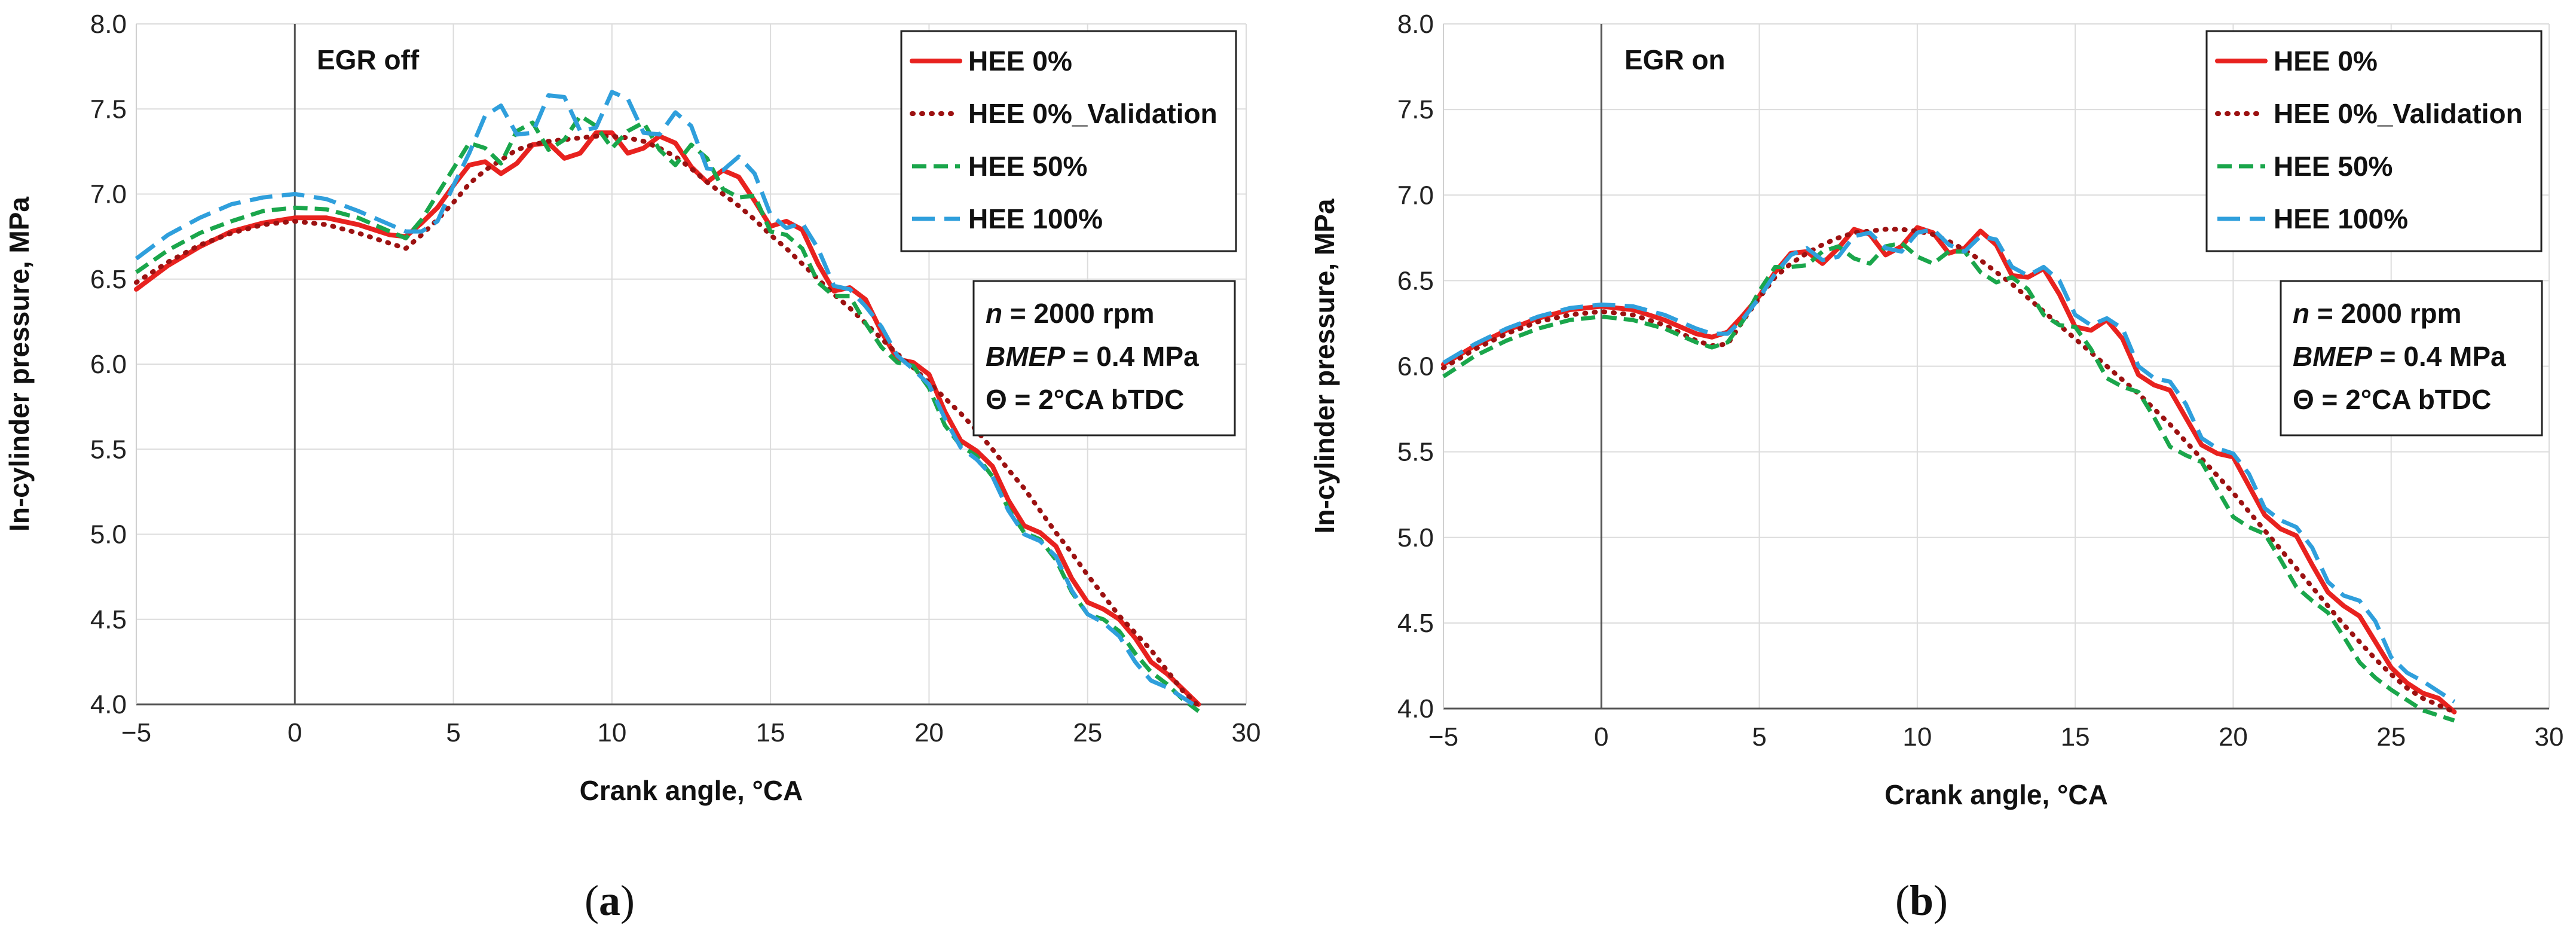 This screenshot has width=2576, height=931. What do you see at coordinates (1675, 59) in the screenshot?
I see `egr-annotation: EGR on` at bounding box center [1675, 59].